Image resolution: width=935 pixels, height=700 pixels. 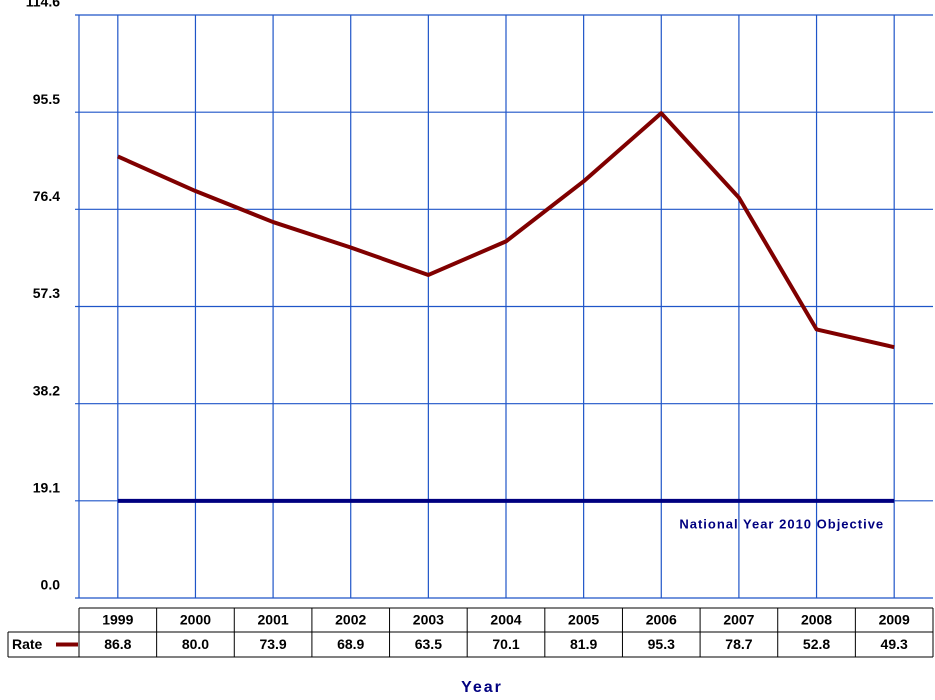 I want to click on x-tick-label: 1999, so click(x=117, y=620).